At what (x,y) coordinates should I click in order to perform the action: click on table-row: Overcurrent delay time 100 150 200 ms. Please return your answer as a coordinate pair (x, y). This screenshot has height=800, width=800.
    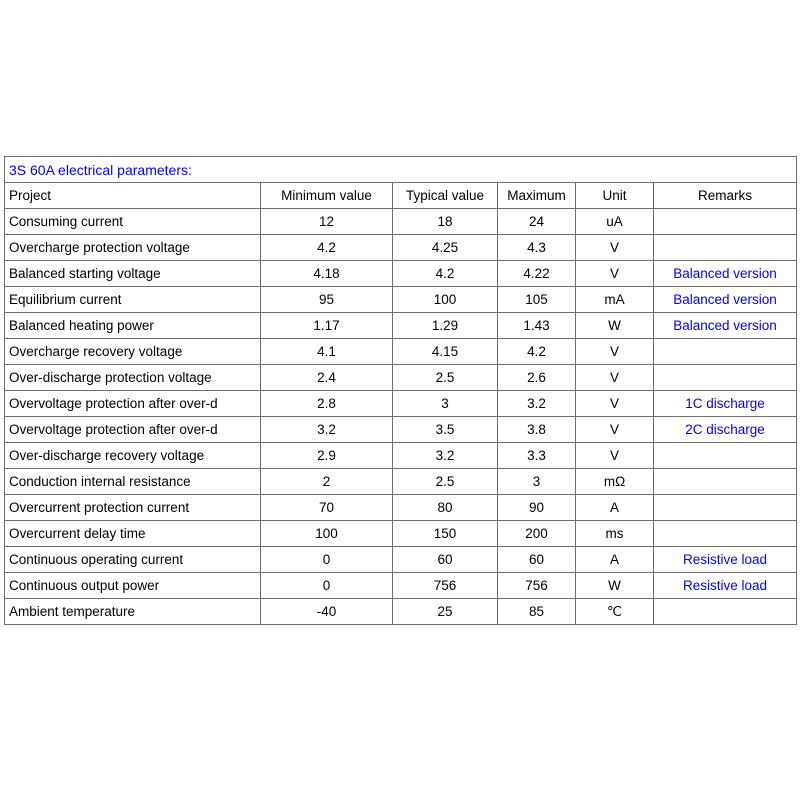
    Looking at the image, I should click on (401, 533).